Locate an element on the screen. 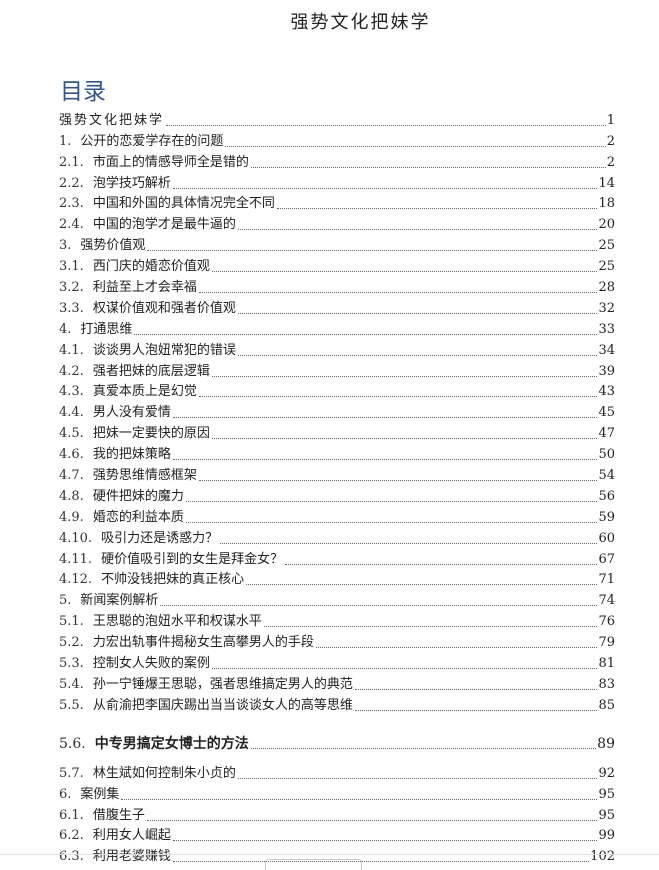 The width and height of the screenshot is (659, 870). toc-entry-page: 95 is located at coordinates (606, 794).